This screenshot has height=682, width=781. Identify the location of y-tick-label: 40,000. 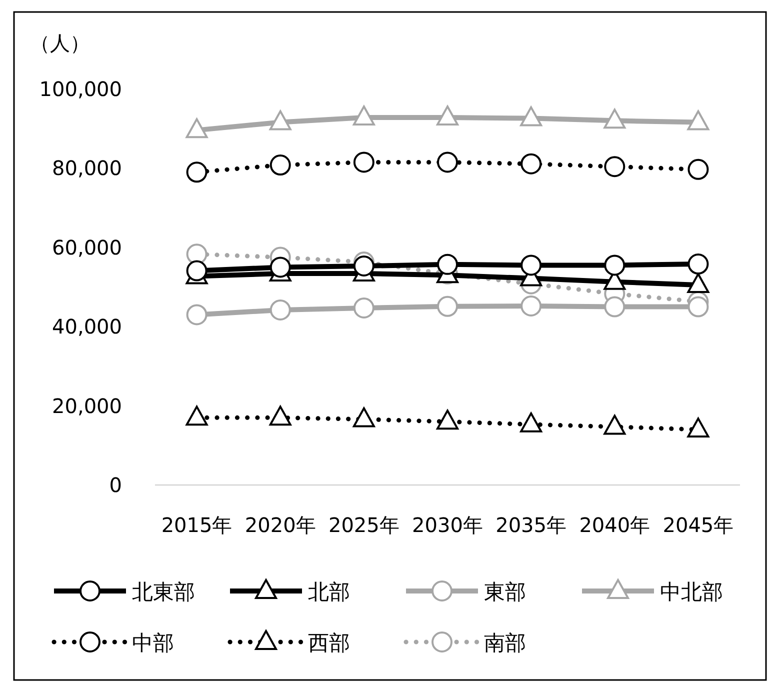
(87, 326).